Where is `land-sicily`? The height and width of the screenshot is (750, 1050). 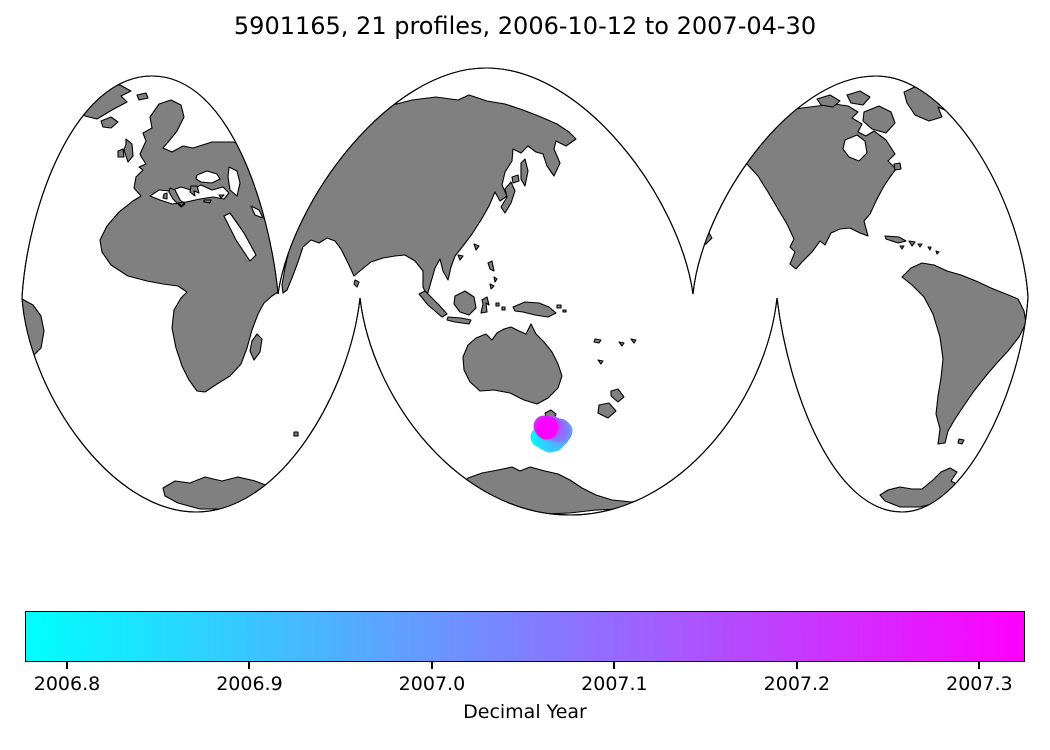 land-sicily is located at coordinates (181, 204).